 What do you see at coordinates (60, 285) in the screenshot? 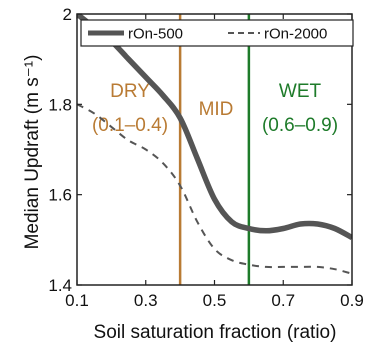
I see `y-tick-label: 1.4` at bounding box center [60, 285].